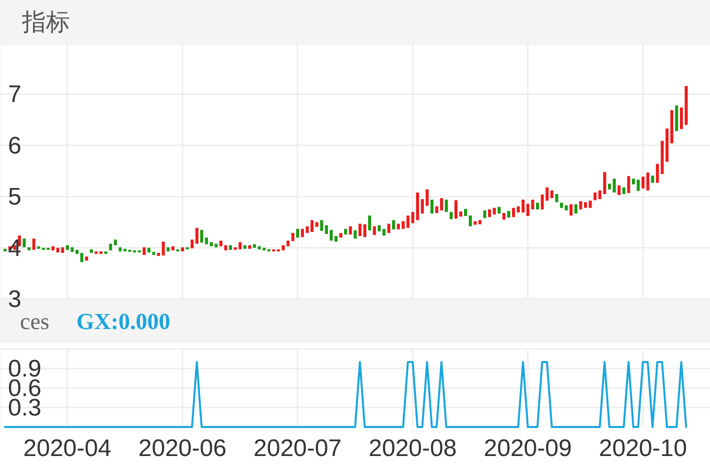 This screenshot has width=710, height=472. I want to click on x-tick-label: 2020-10, so click(642, 448).